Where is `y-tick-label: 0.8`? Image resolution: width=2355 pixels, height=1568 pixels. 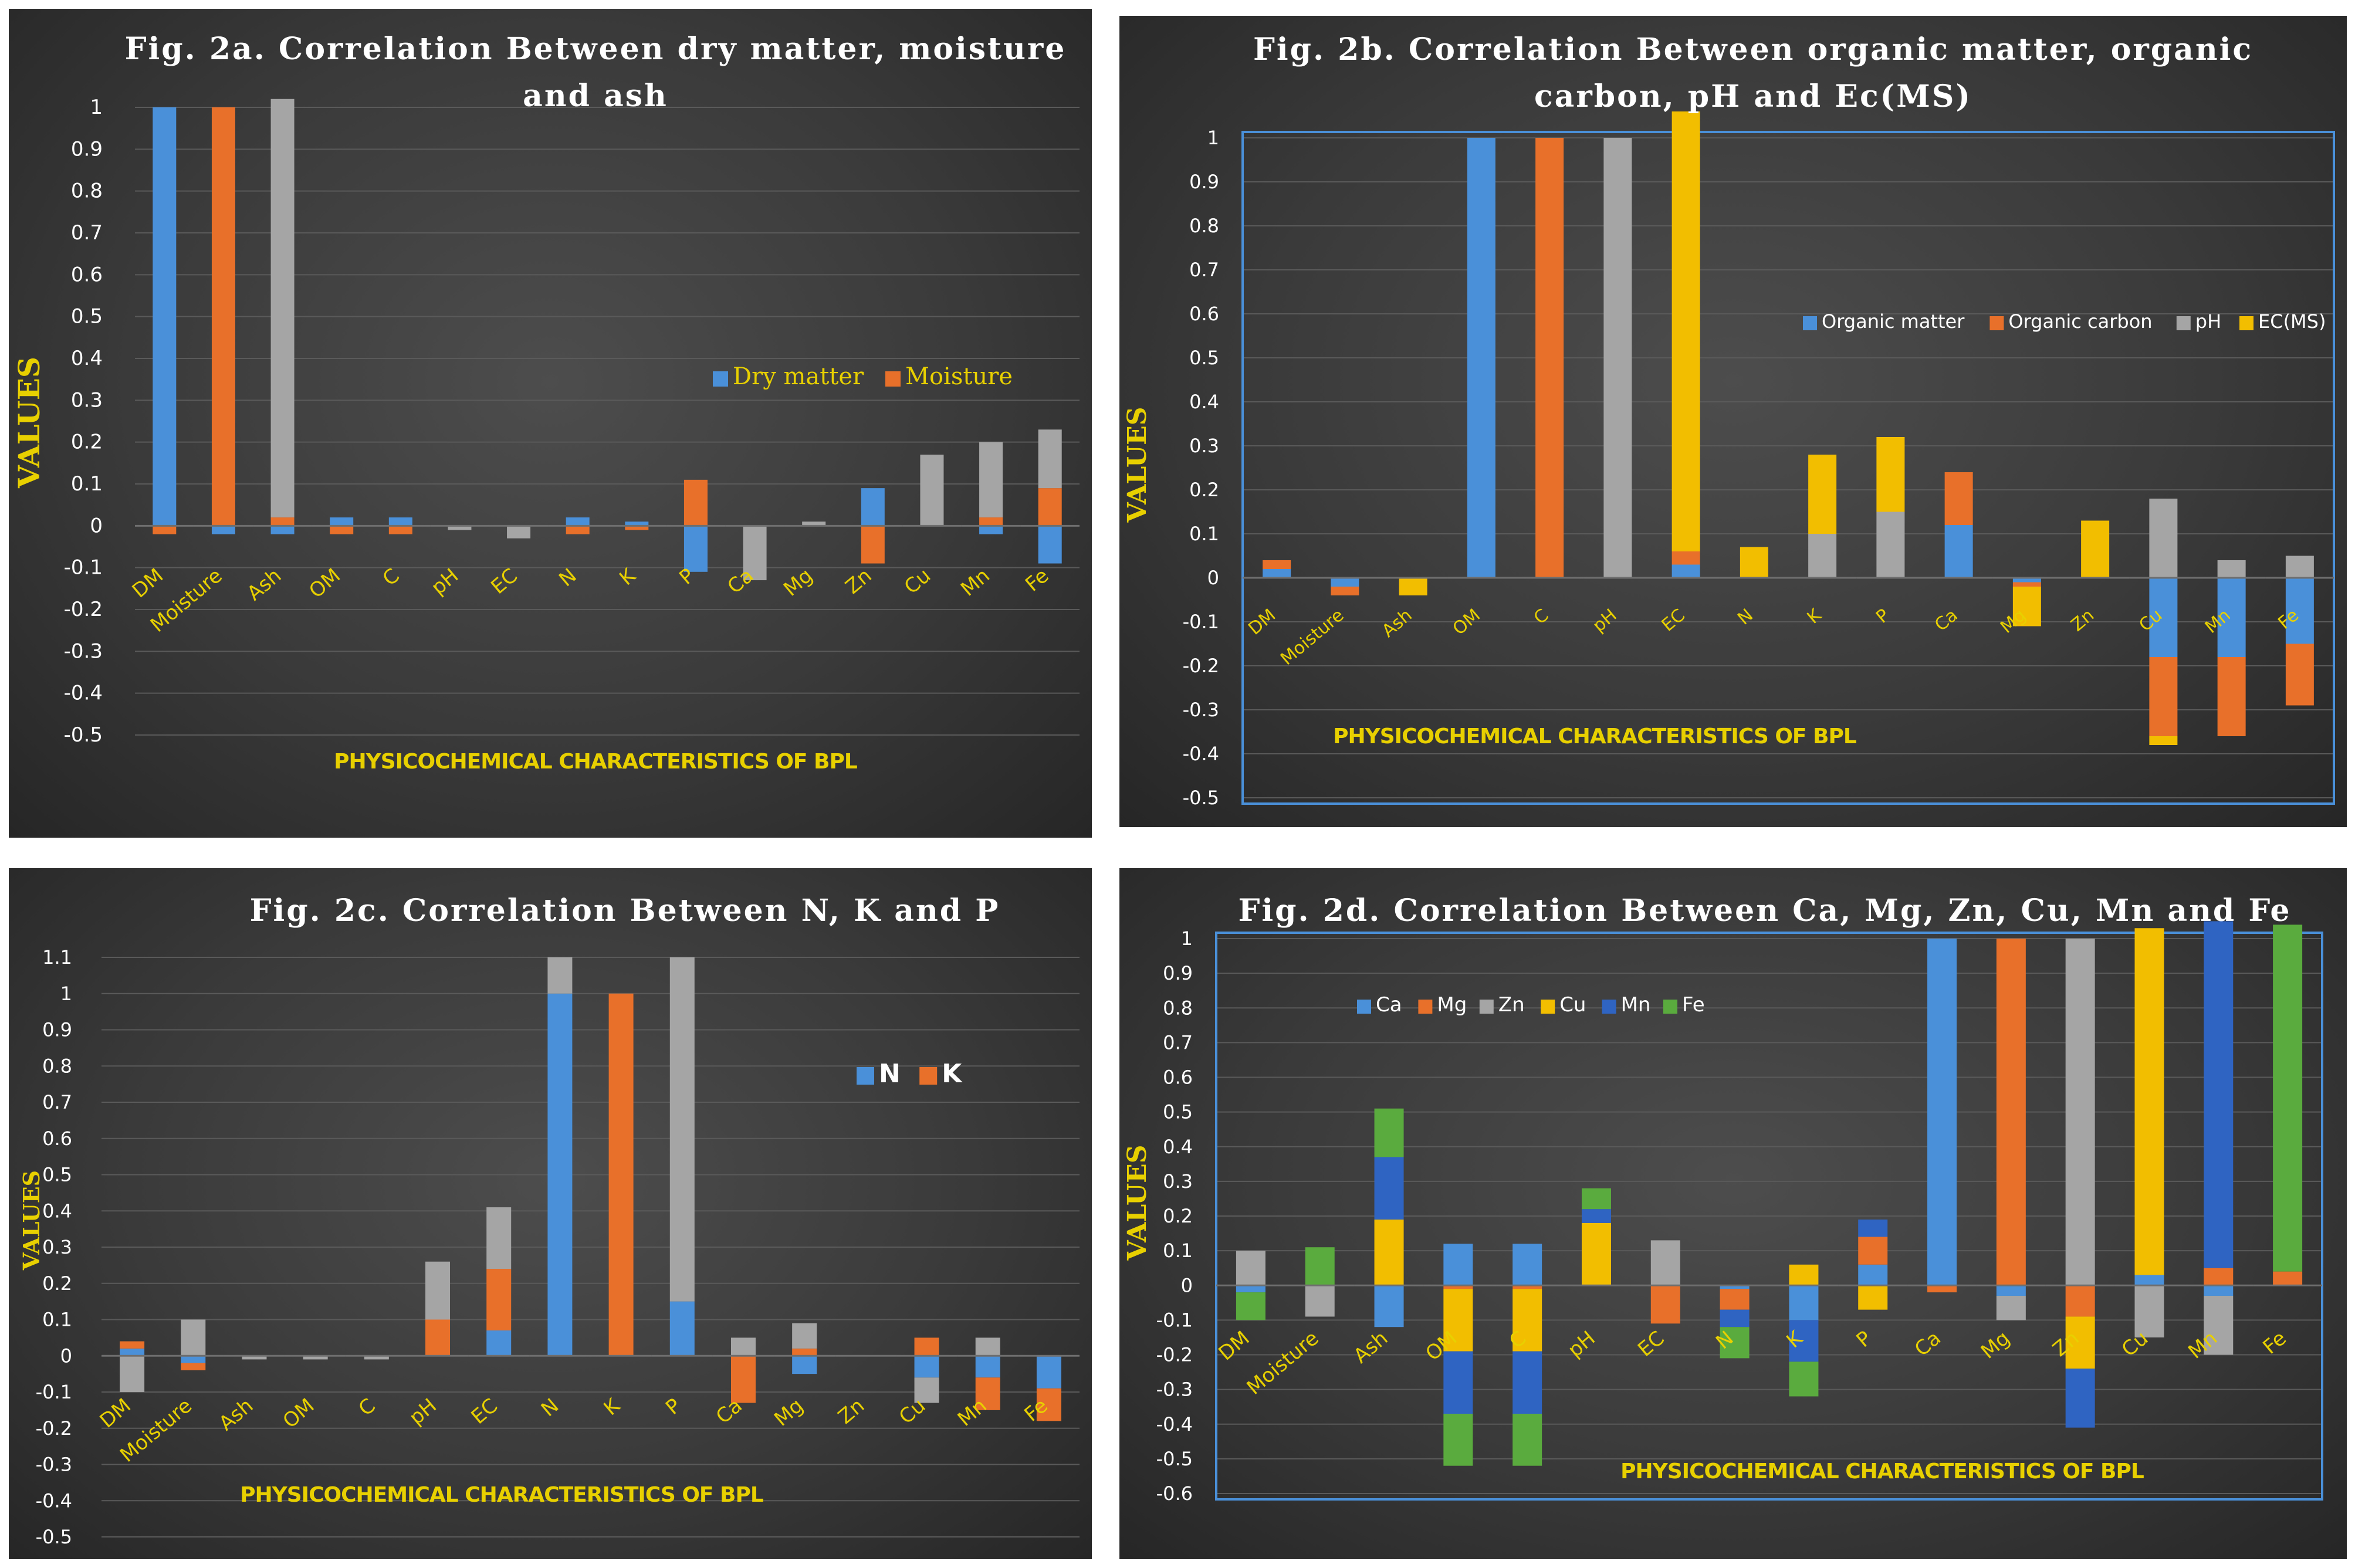 y-tick-label: 0.8 is located at coordinates (87, 191).